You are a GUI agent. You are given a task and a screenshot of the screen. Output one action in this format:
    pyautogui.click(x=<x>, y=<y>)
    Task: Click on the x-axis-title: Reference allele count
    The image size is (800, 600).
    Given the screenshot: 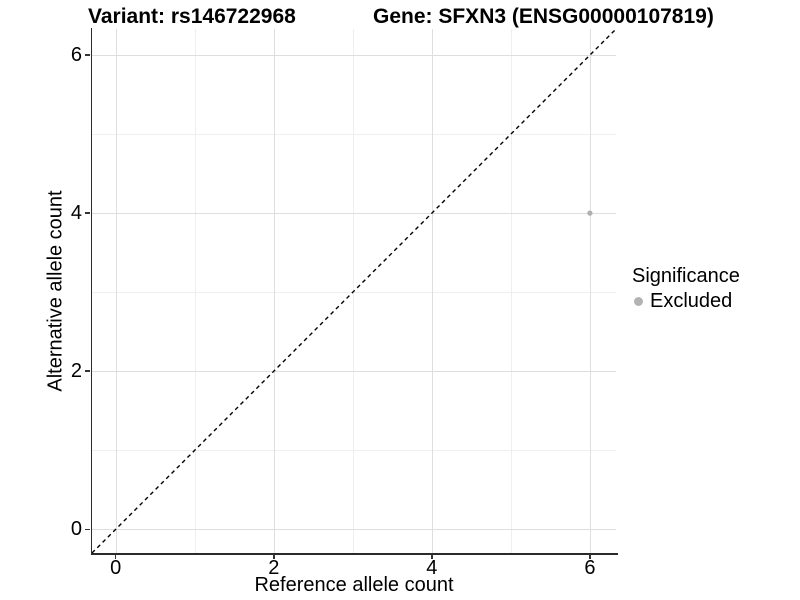 What is the action you would take?
    pyautogui.click(x=354, y=585)
    